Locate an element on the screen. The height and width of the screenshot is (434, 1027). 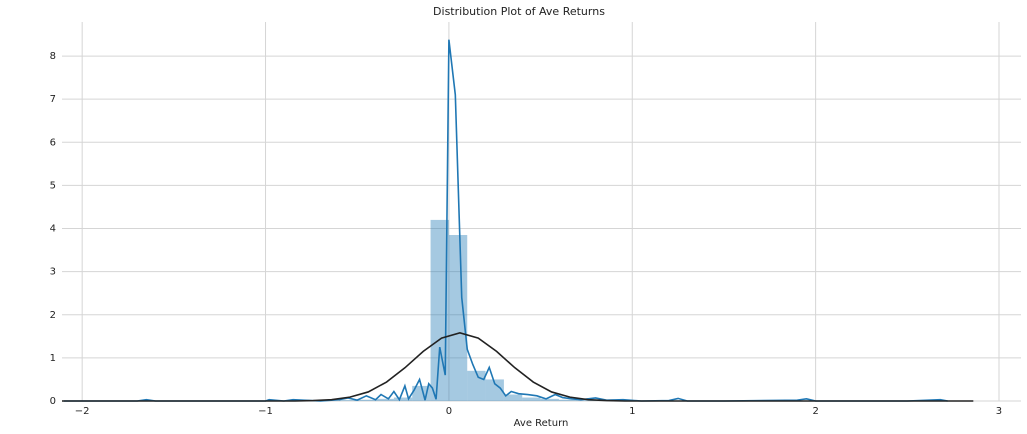
x-tick-label: 0 is located at coordinates (449, 411).